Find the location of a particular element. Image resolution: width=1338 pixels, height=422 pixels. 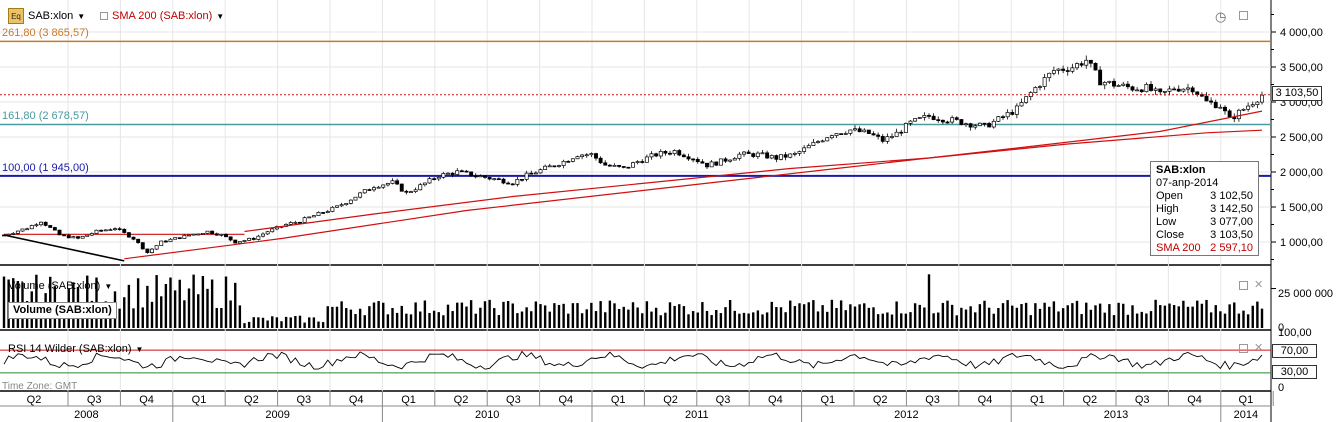

volume-header: Volume (SAB:xlon) ▼ is located at coordinates (60, 286).